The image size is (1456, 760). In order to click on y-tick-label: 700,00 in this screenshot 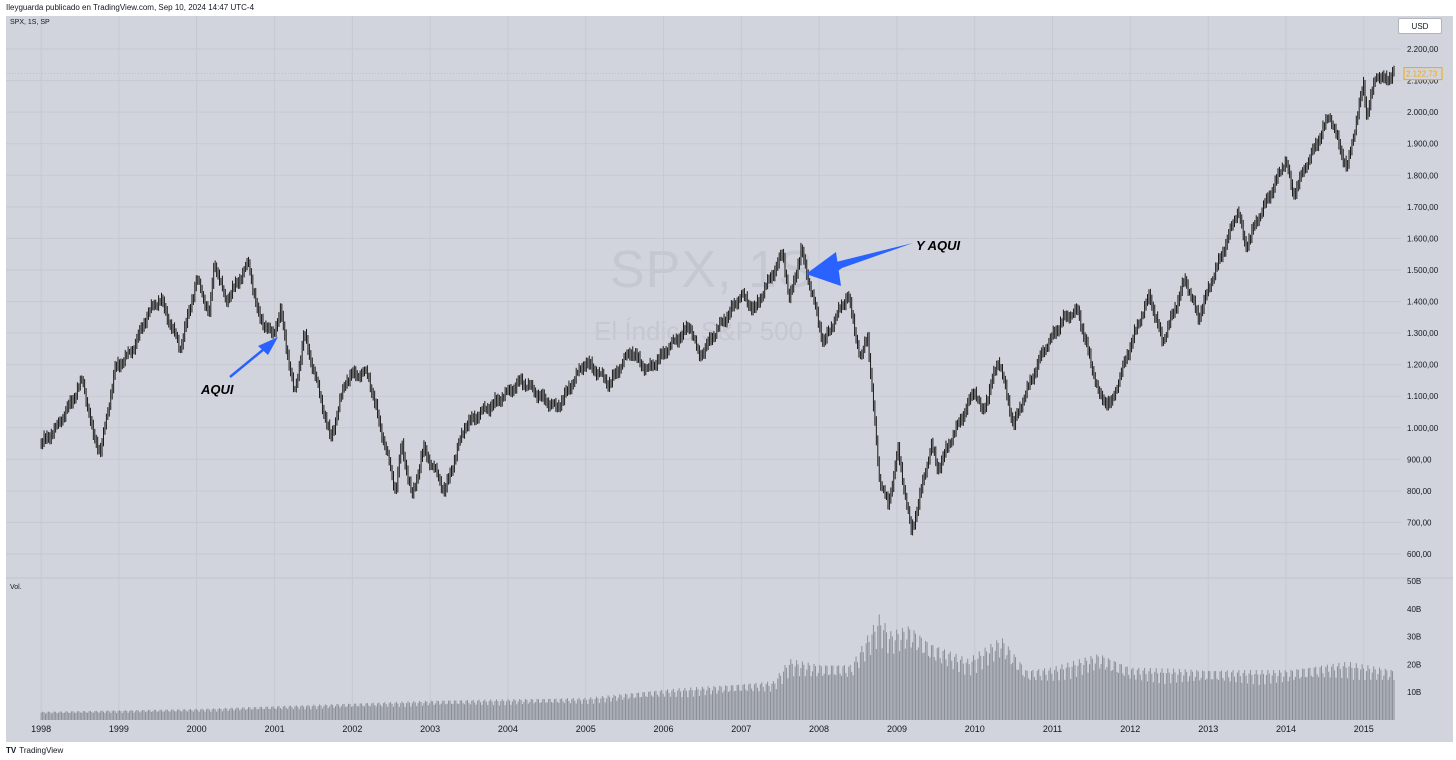, I will do `click(1419, 522)`.